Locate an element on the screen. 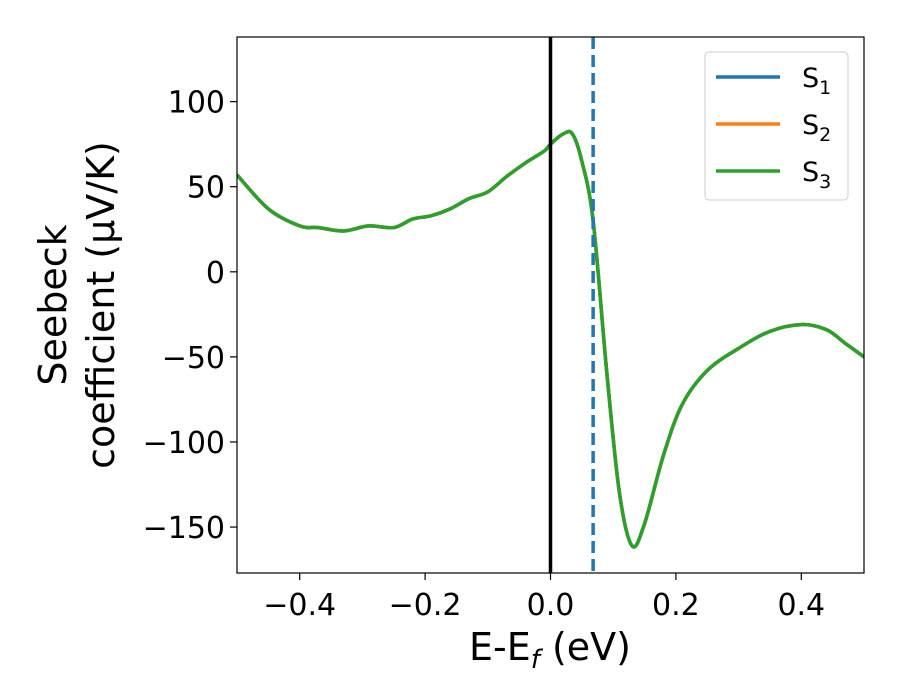 The height and width of the screenshot is (700, 900). x-axis-title: E-Ef (eV) is located at coordinates (550, 650).